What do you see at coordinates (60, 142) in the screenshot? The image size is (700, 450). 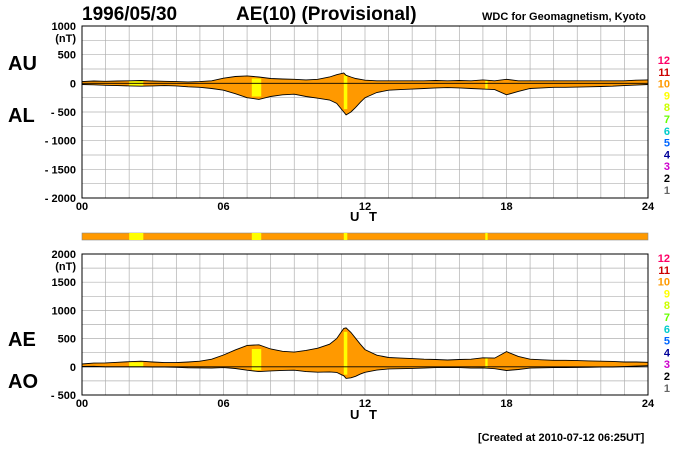 I see `y-tick-label: - 1000` at bounding box center [60, 142].